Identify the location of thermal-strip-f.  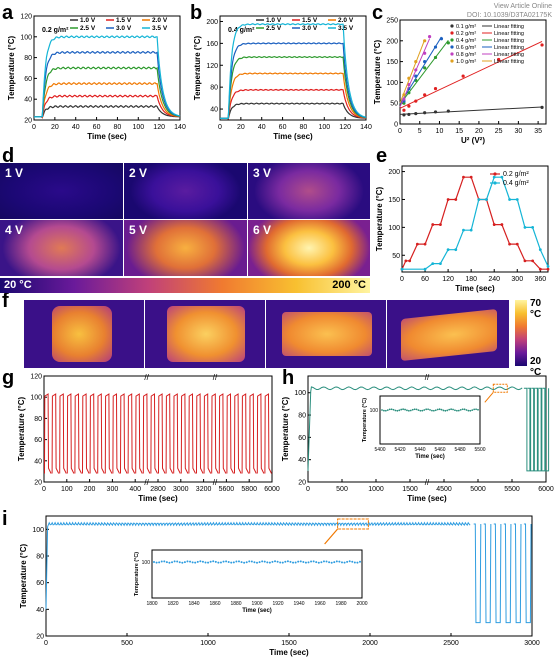
(266, 334).